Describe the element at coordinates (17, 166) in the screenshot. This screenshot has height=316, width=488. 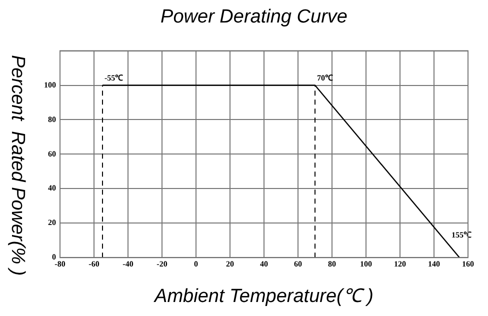
I see `y-axis-title: Percent Rated Power(% )` at that location.